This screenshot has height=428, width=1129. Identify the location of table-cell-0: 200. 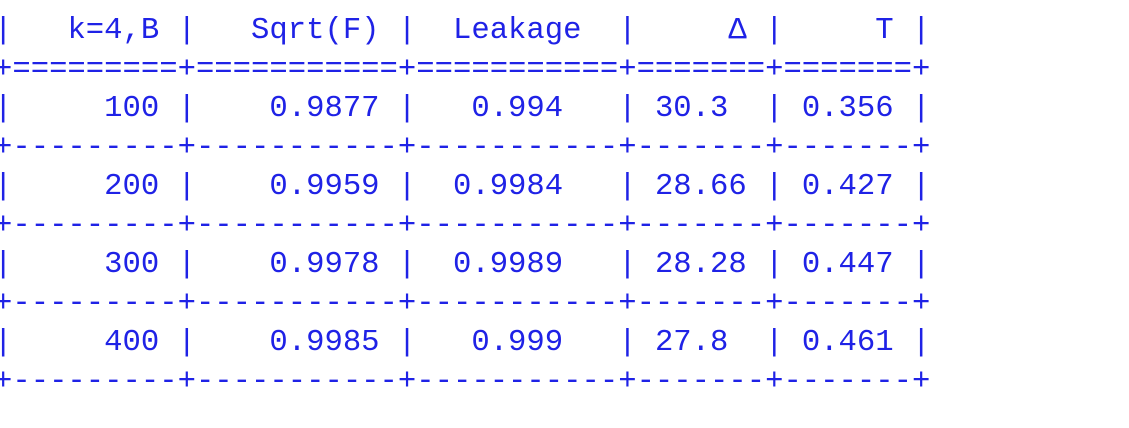
(132, 187).